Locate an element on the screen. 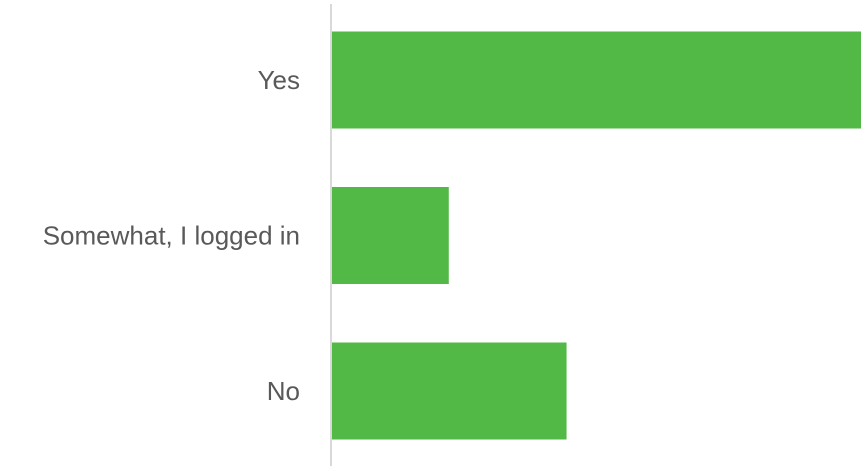 The width and height of the screenshot is (866, 471). category-label-somewhat-i-logged-in: Somewhat, I logged in is located at coordinates (171, 236).